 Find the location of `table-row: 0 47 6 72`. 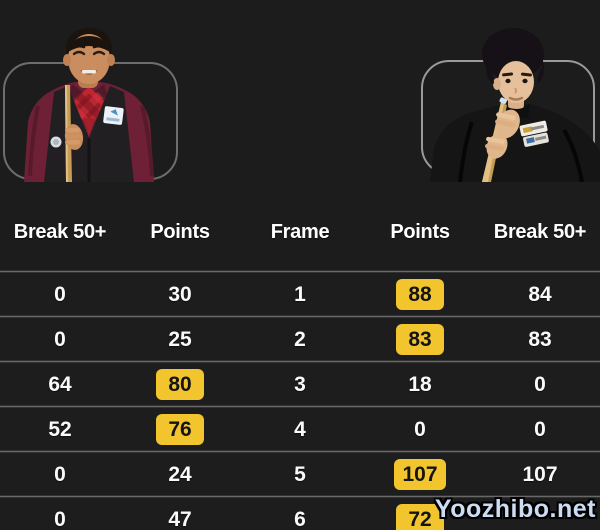

table-row: 0 47 6 72 is located at coordinates (300, 512).